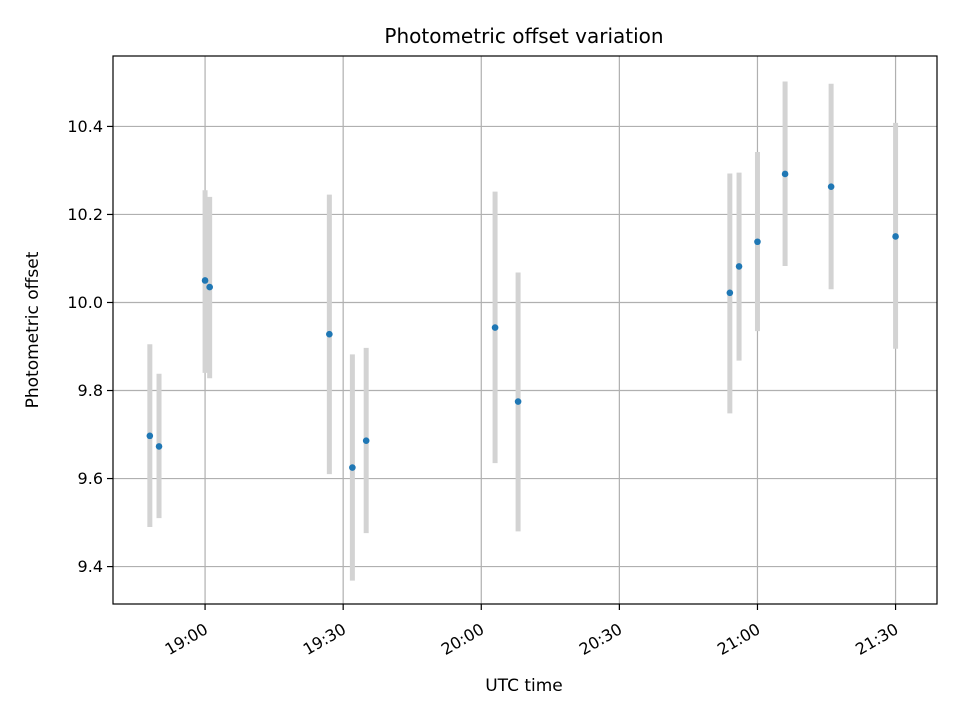  Describe the element at coordinates (738, 639) in the screenshot. I see `x-tick-label: 21:00` at that location.